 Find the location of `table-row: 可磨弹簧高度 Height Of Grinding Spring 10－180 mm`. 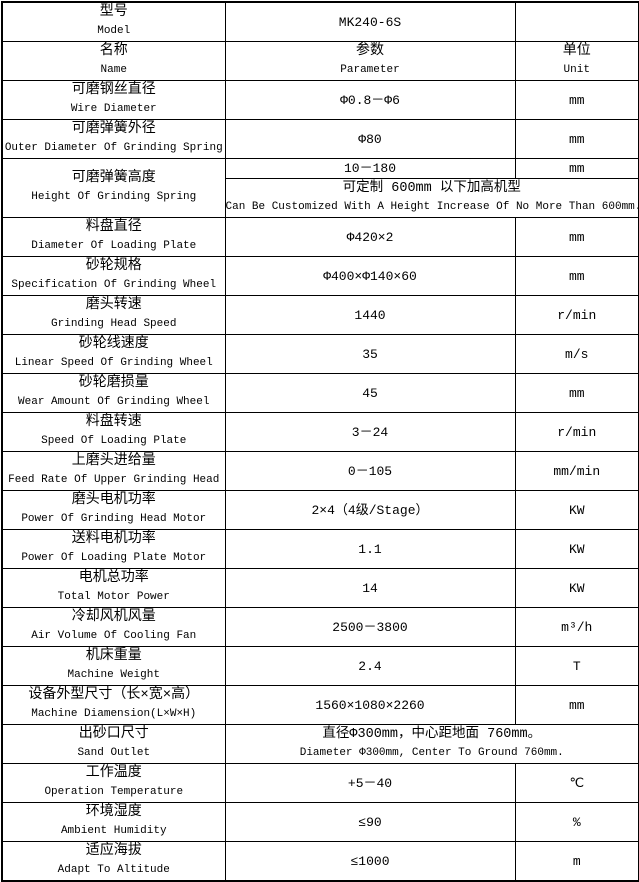

table-row: 可磨弹簧高度 Height Of Grinding Spring 10－180 mm is located at coordinates (320, 188).